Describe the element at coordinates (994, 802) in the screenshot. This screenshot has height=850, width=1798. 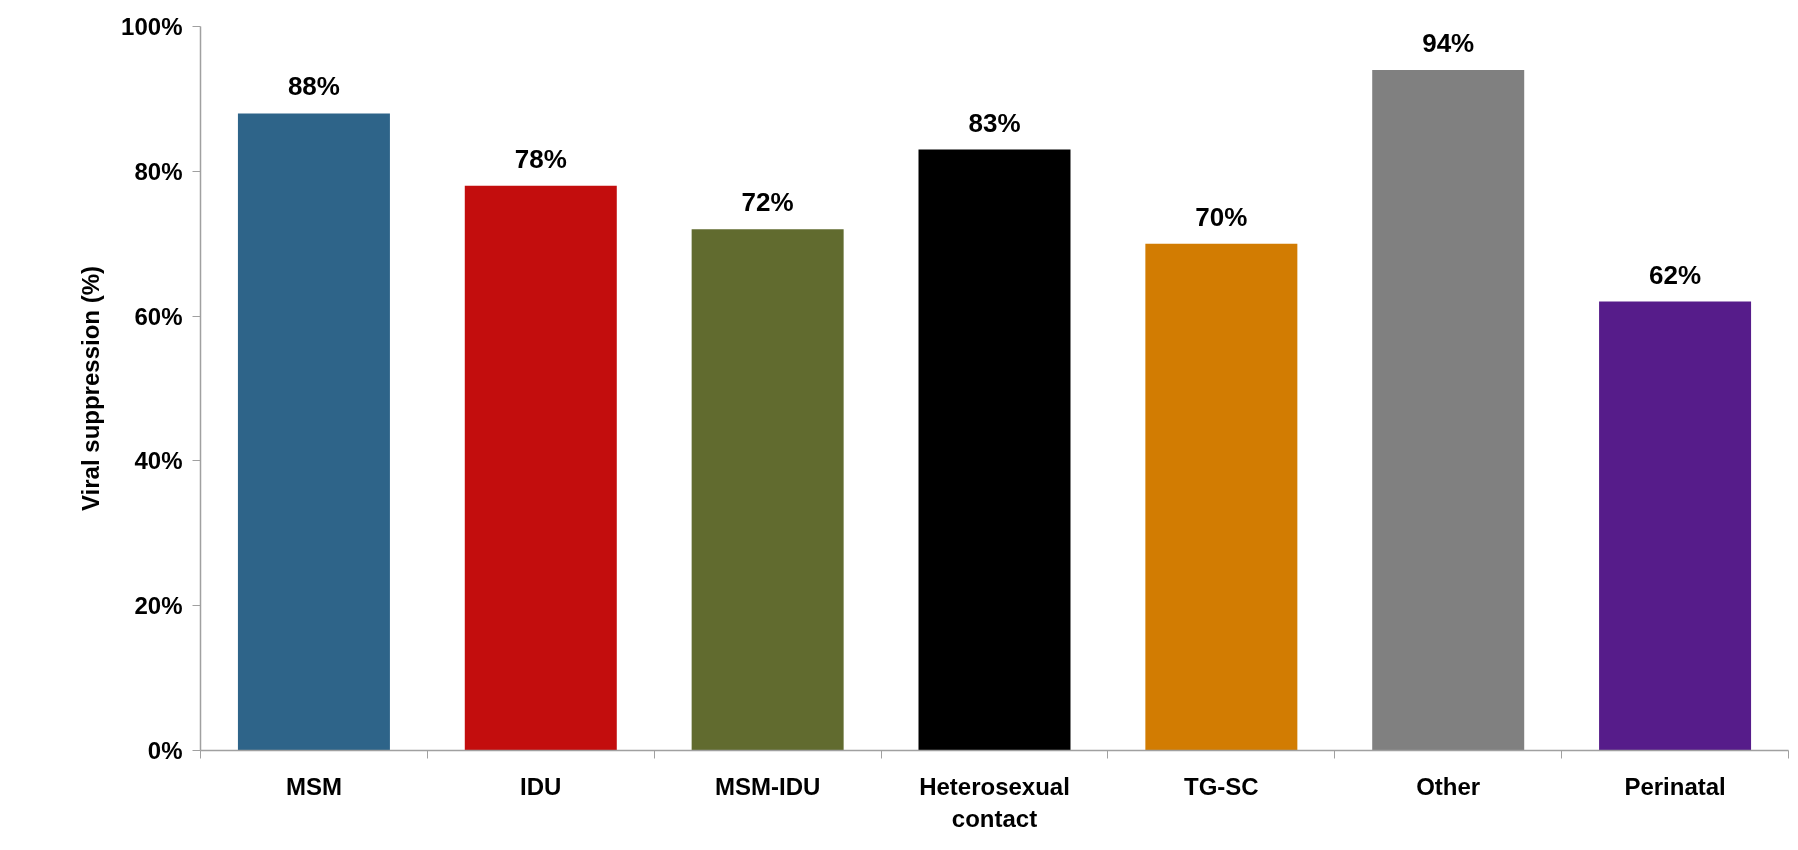
I see `x-tick-label: Heterosexual contact` at that location.